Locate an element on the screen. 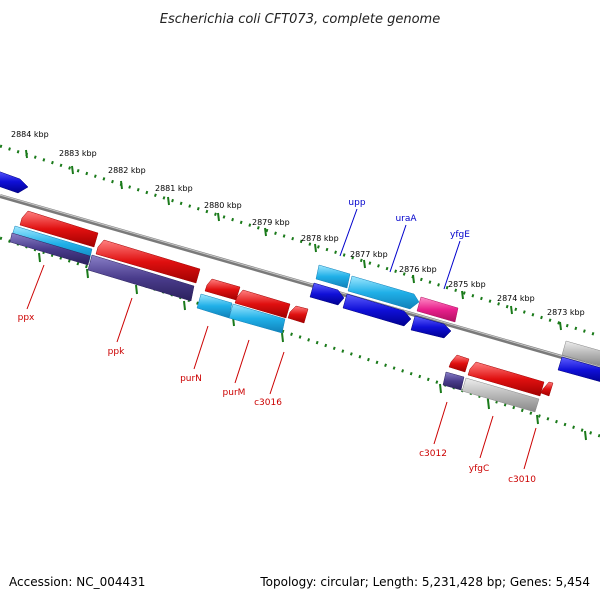 This screenshot has height=600, width=600. kbp-label: 2874 kbp is located at coordinates (516, 298).